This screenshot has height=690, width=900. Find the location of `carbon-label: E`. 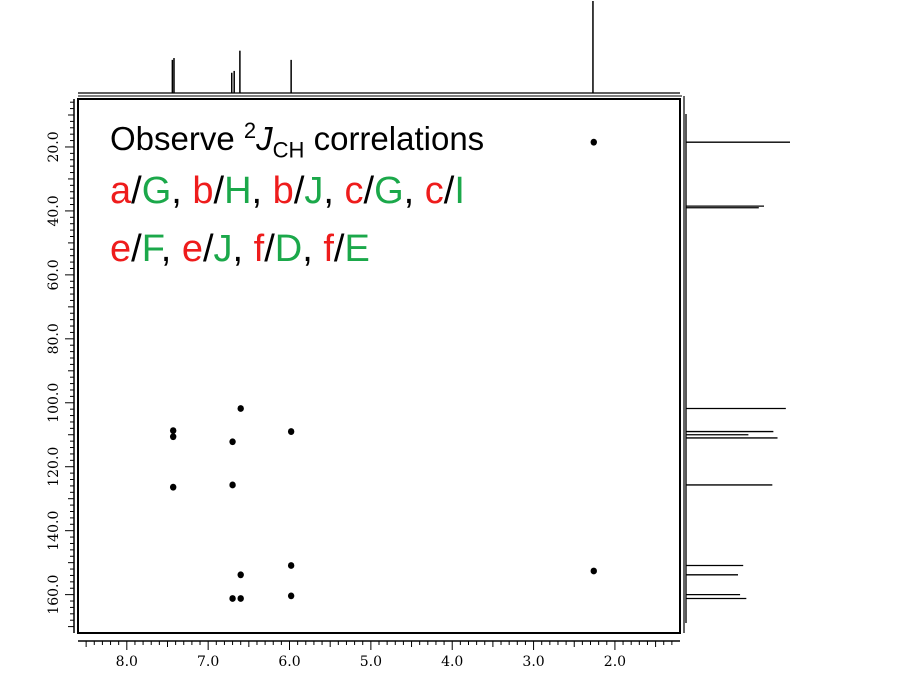

carbon-label: E is located at coordinates (357, 249).